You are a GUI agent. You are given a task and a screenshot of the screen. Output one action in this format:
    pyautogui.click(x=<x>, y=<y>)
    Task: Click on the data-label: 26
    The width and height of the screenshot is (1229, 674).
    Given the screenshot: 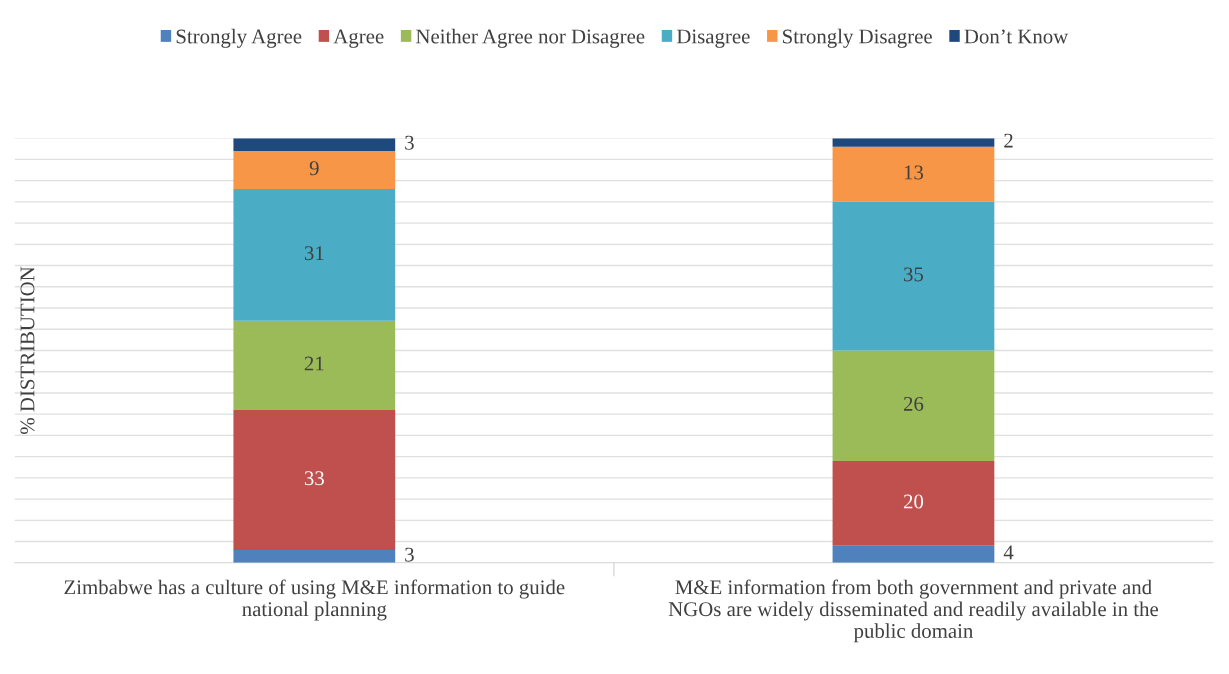 What is the action you would take?
    pyautogui.click(x=913, y=403)
    